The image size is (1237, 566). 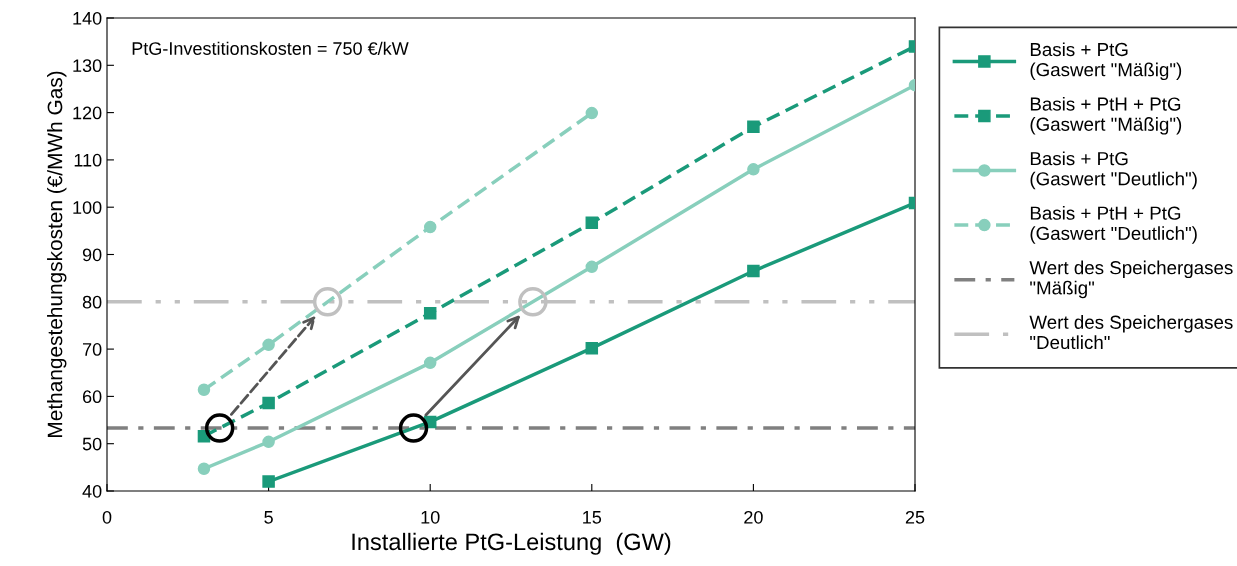 What do you see at coordinates (87, 66) in the screenshot?
I see `y-tick-label: 130` at bounding box center [87, 66].